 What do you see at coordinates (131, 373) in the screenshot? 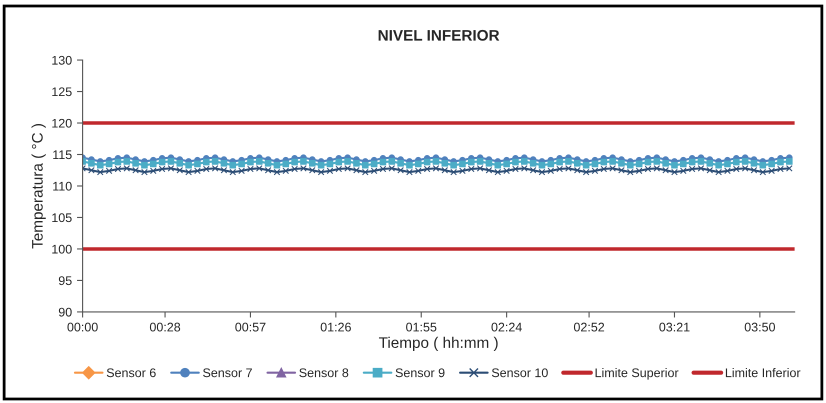
I see `legend-label: Sensor 6` at bounding box center [131, 373].